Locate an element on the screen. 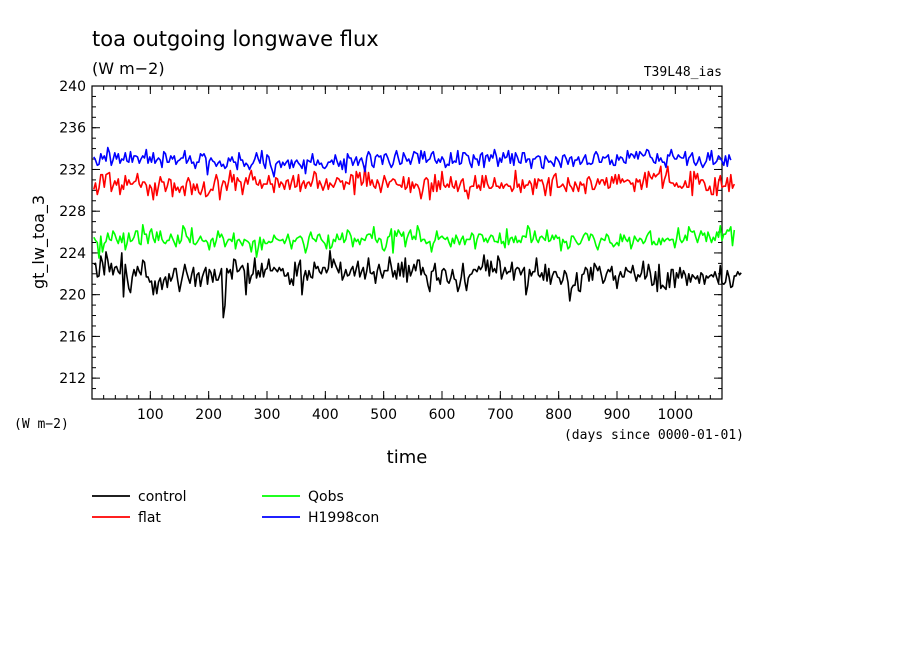  x-tick-label: 800 is located at coordinates (558, 415).